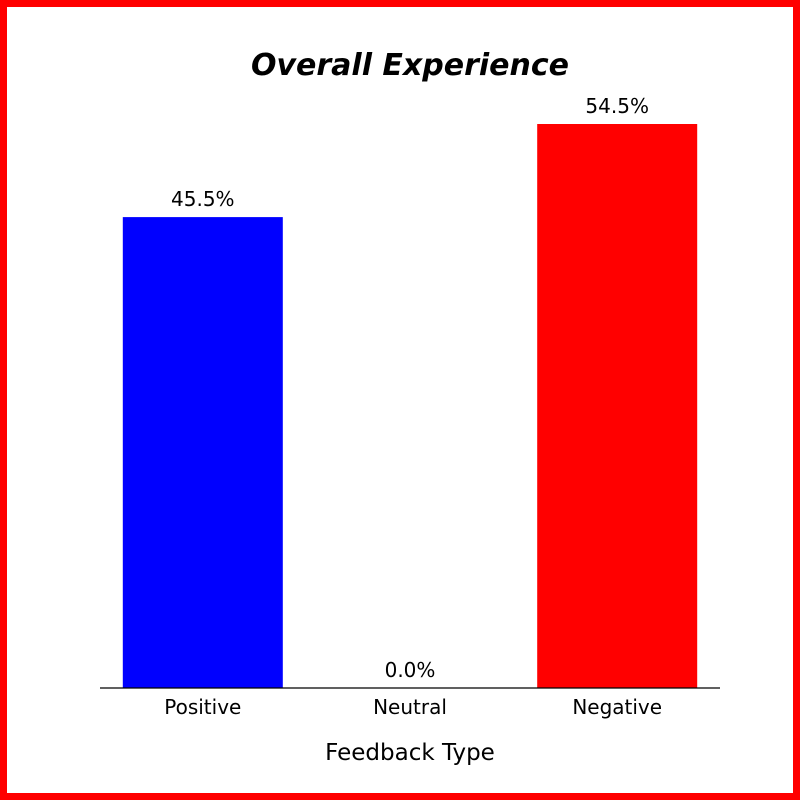 The width and height of the screenshot is (800, 800). Describe the element at coordinates (617, 707) in the screenshot. I see `x-tick-label-negative: Negative` at that location.